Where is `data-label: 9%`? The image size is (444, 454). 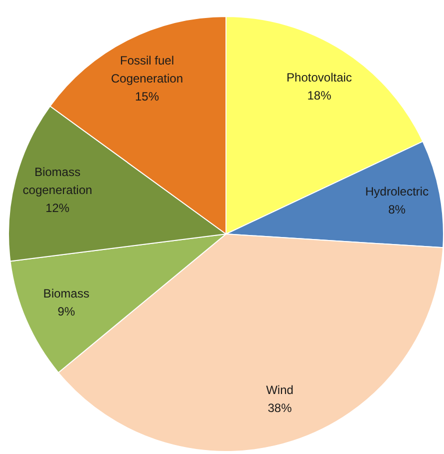 data-label: 9% is located at coordinates (67, 311).